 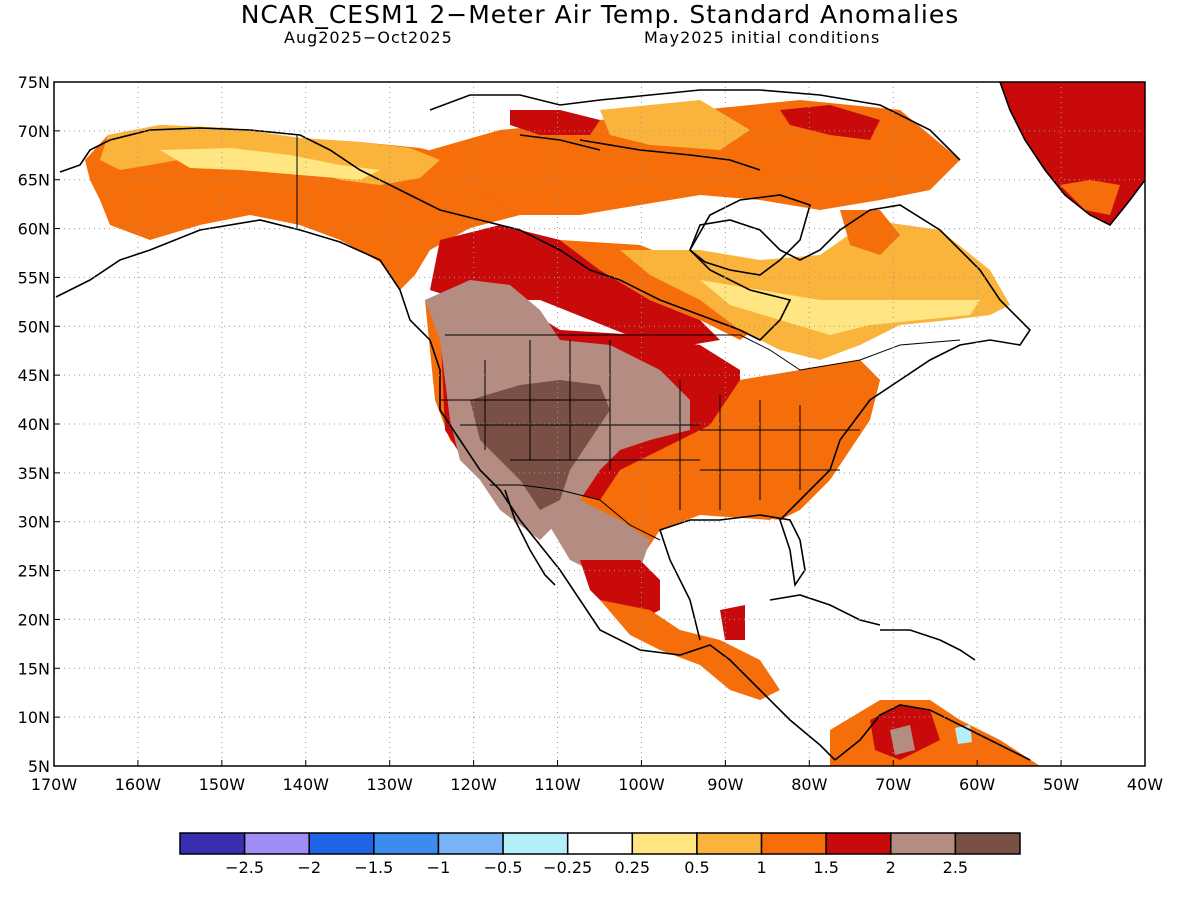 What do you see at coordinates (34, 424) in the screenshot?
I see `lat-tick-label: 40N` at bounding box center [34, 424].